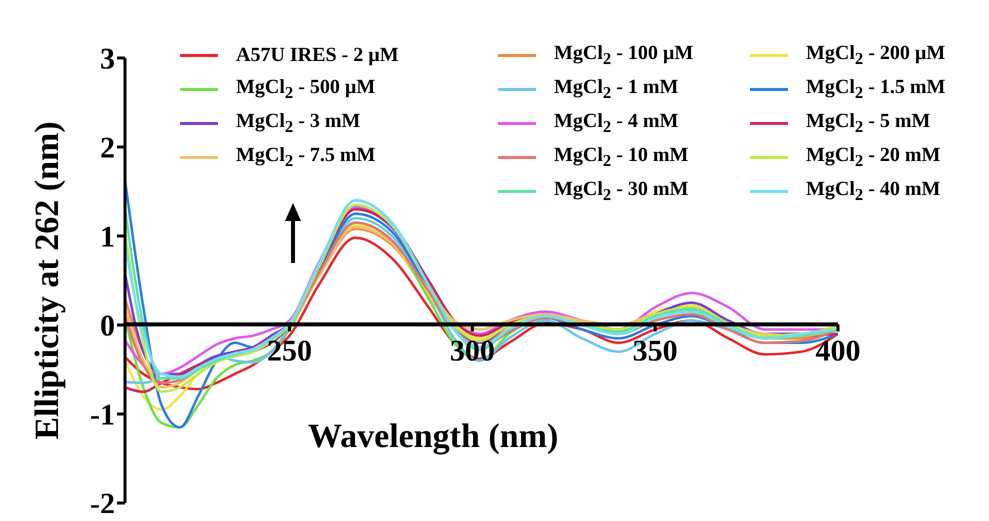 This screenshot has width=989, height=521. I want to click on x-axis-title: Wavelength (nm), so click(433, 437).